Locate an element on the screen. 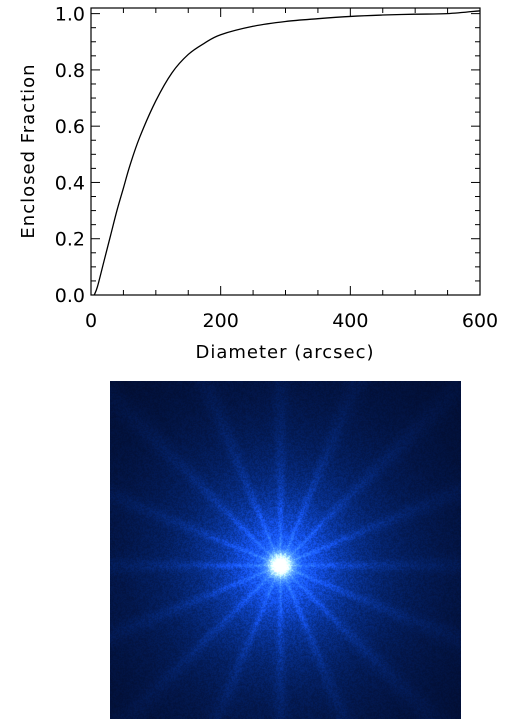 The height and width of the screenshot is (719, 506). y-tick-label: 0.4 is located at coordinates (70, 183).